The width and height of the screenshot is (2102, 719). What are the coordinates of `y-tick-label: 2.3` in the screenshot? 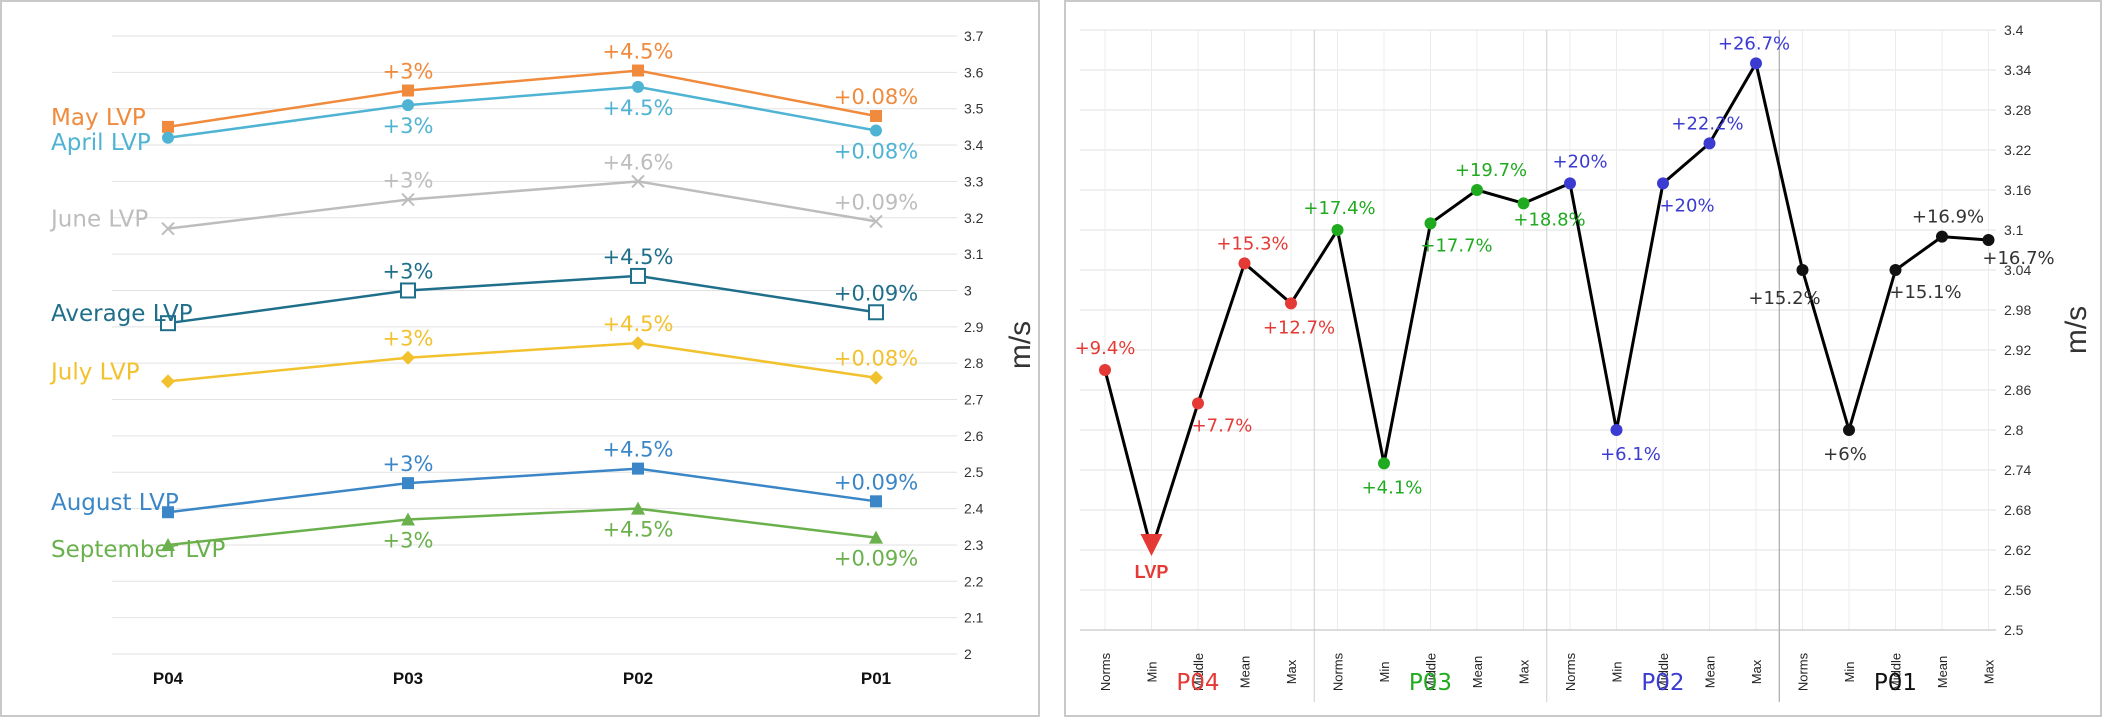 It's located at (974, 545).